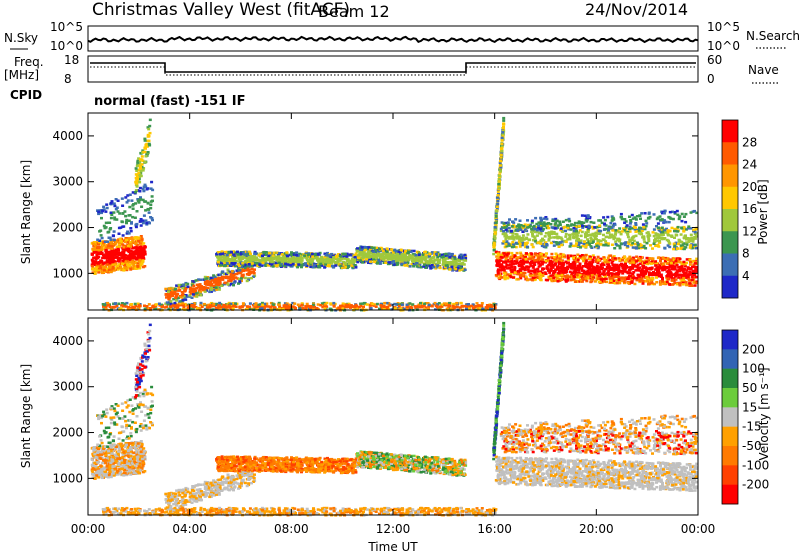 This screenshot has width=800, height=554. What do you see at coordinates (636, 9) in the screenshot?
I see `date-title: 24/Nov/2014` at bounding box center [636, 9].